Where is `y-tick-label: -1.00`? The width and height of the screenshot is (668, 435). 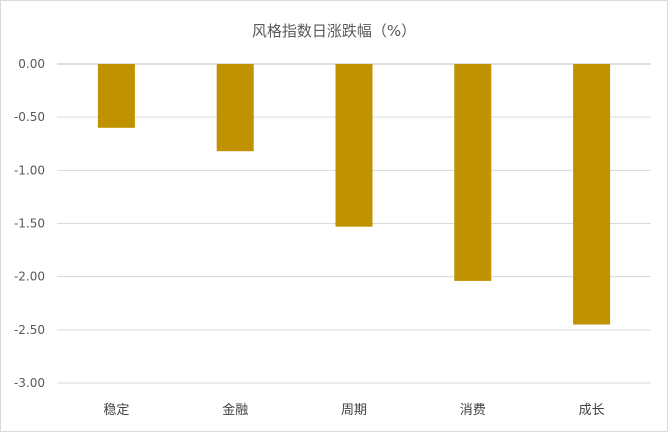 y-tick-label: -1.00 is located at coordinates (29, 170).